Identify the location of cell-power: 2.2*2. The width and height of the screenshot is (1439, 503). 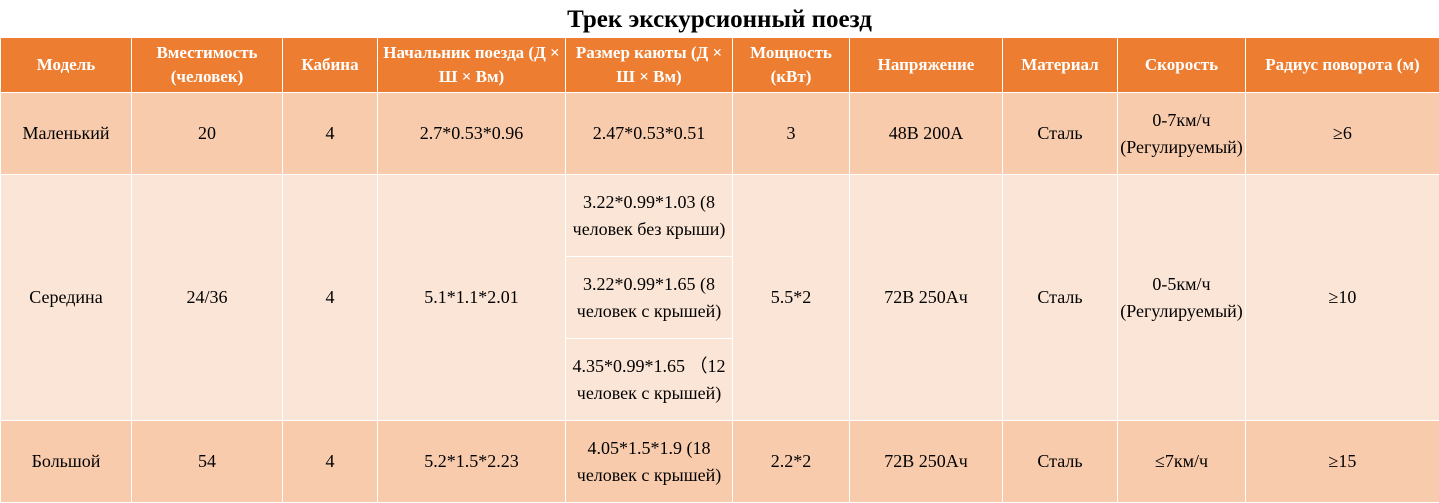
(791, 461).